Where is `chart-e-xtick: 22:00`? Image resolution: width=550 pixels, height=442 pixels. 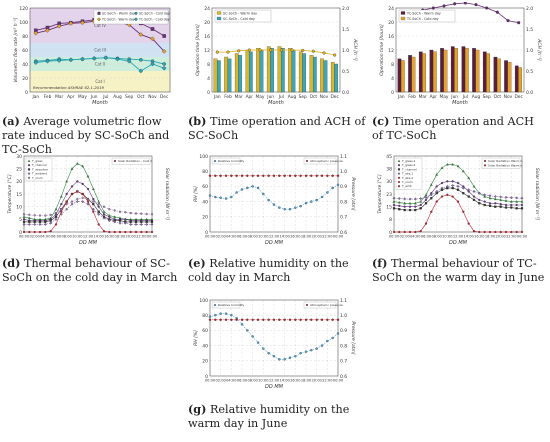 chart-e-xtick: 22:00 is located at coordinates (327, 237).